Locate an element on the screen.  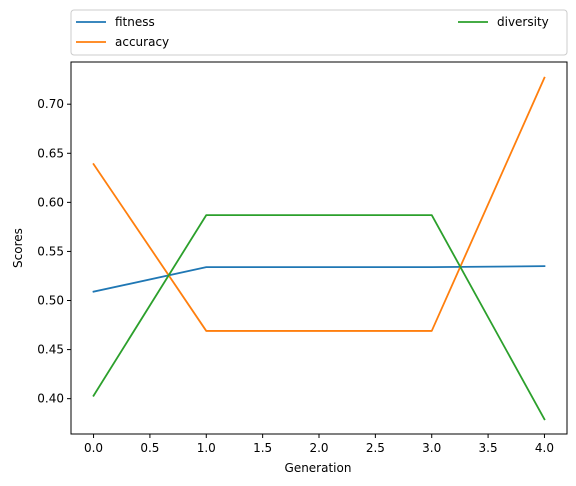
legend-label-fitness: fitness is located at coordinates (135, 22).